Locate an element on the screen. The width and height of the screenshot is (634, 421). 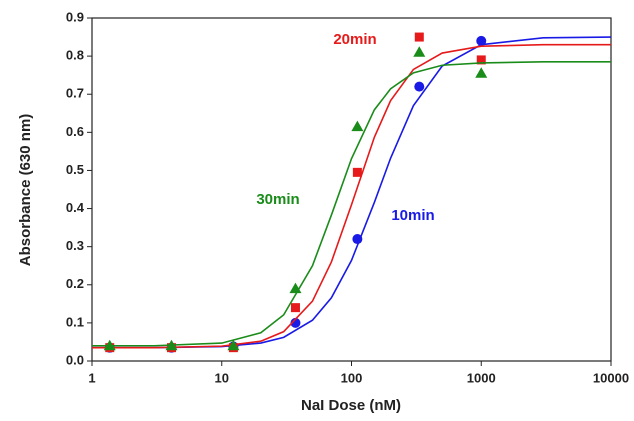
x-tick-label: 10 is located at coordinates (222, 377).